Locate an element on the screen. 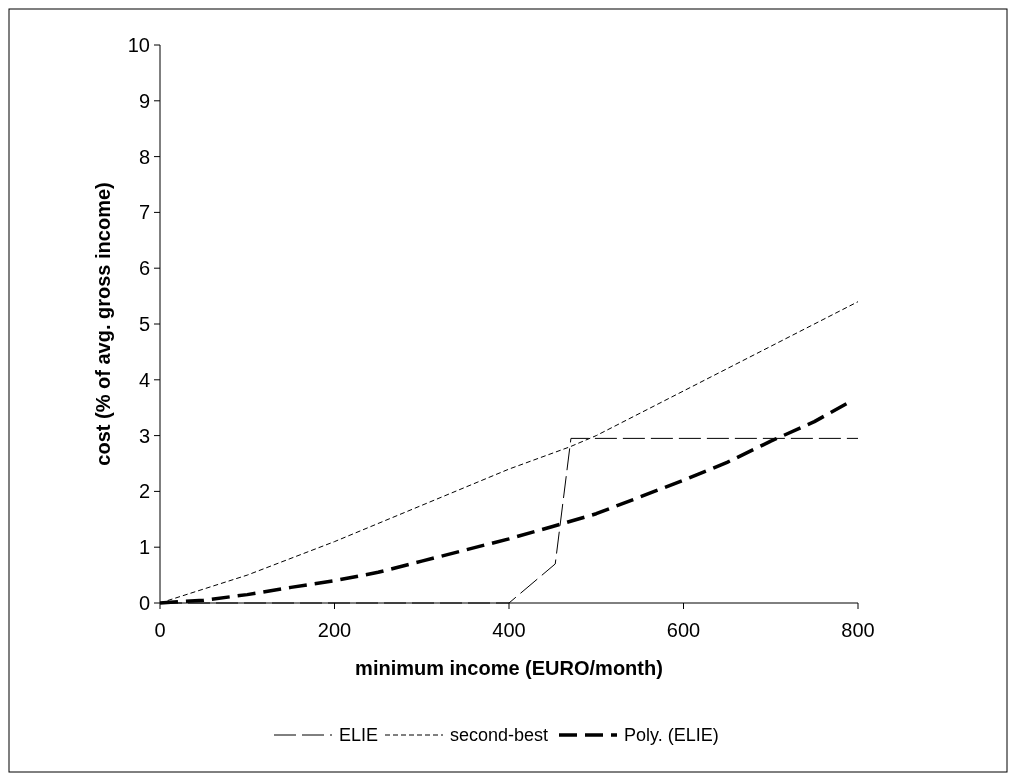 The image size is (1014, 781). y-tick-label: 6 is located at coordinates (144, 268).